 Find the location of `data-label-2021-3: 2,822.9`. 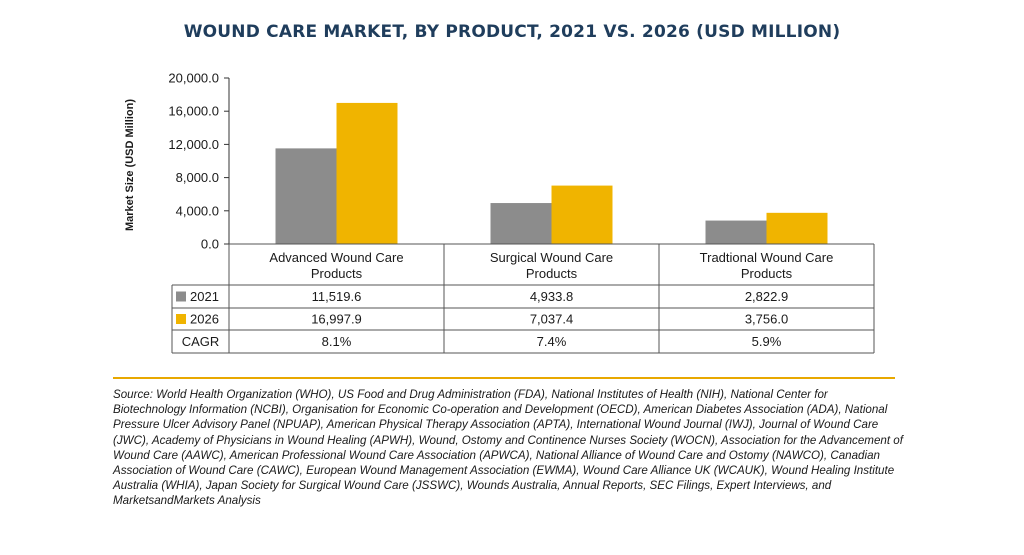

data-label-2021-3: 2,822.9 is located at coordinates (766, 296).